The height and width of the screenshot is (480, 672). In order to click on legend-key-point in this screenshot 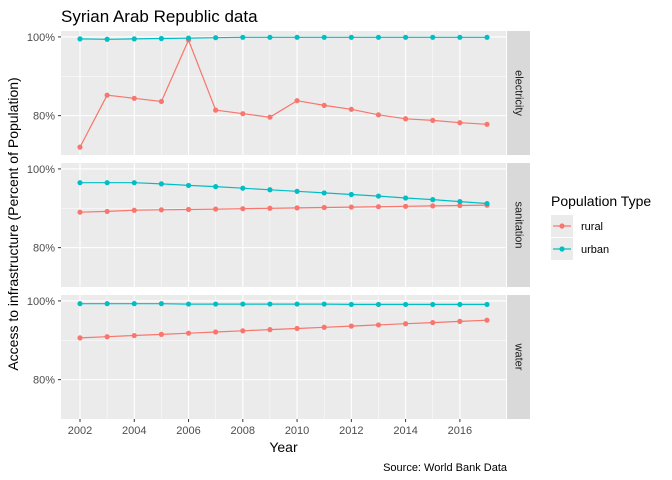, I will do `click(562, 226)`.